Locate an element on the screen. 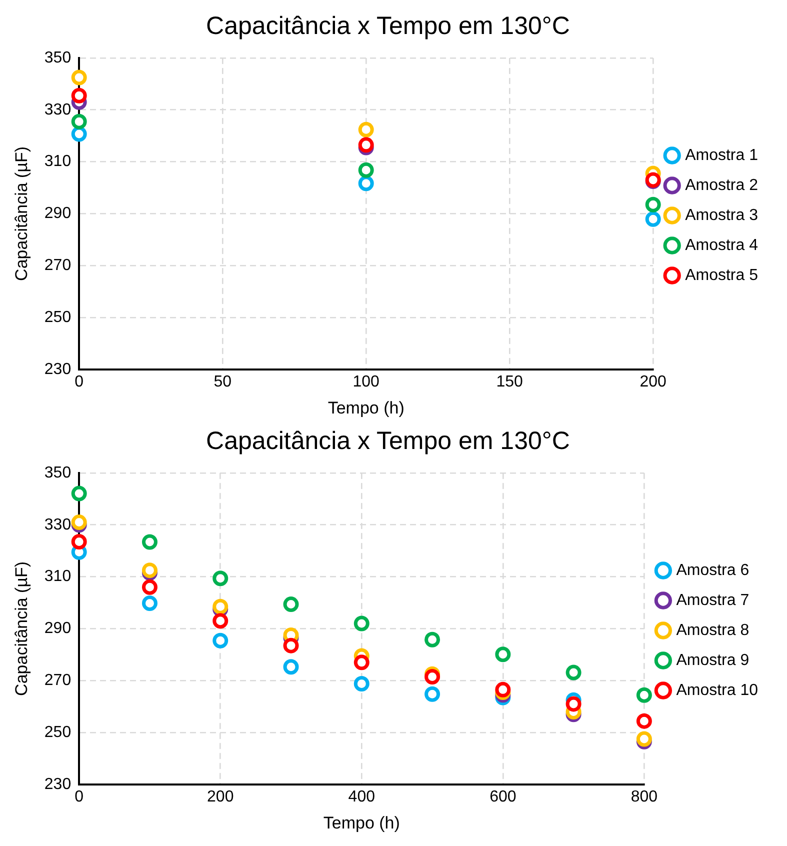 The width and height of the screenshot is (787, 846). x-tick-label: 400 is located at coordinates (362, 797).